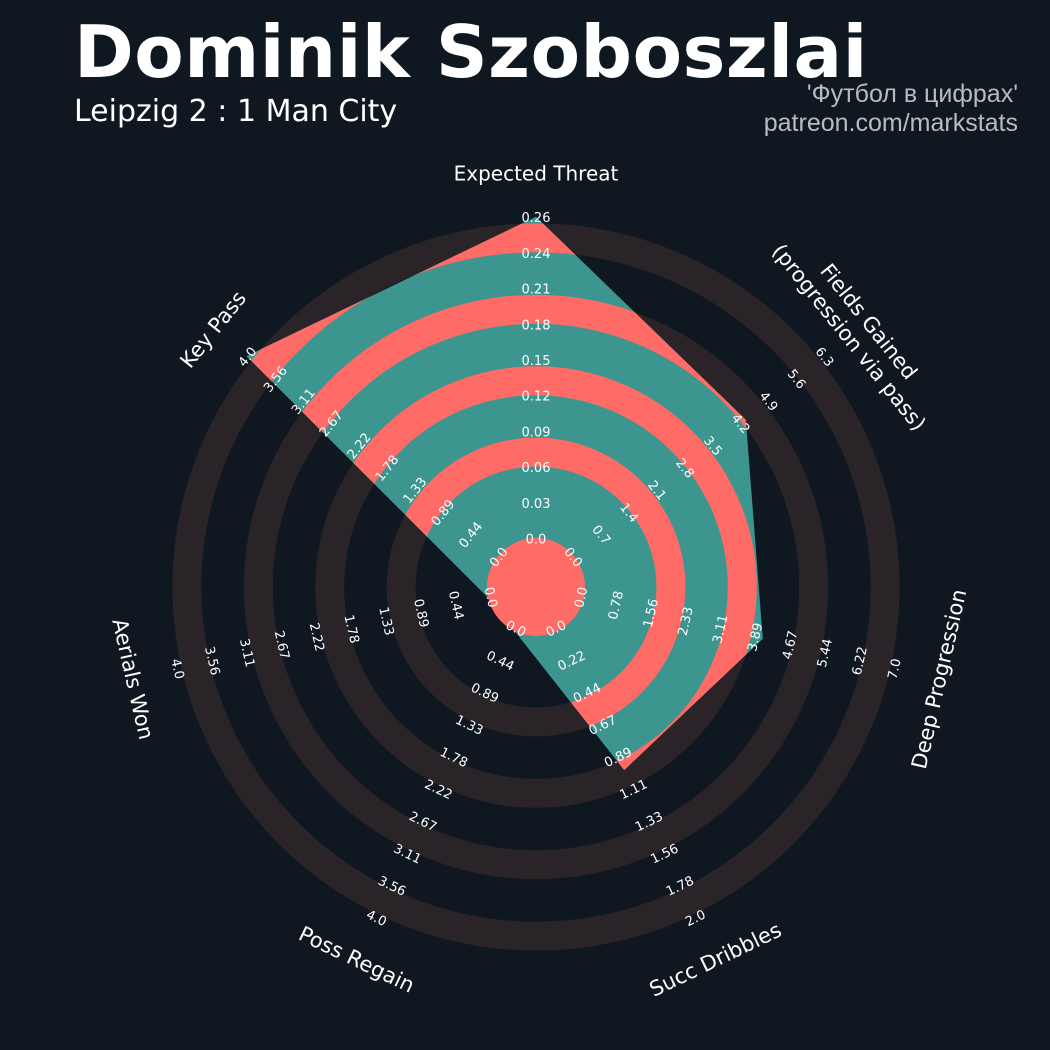 The height and width of the screenshot is (1050, 1050). Describe the element at coordinates (385, 622) in the screenshot. I see `tick-label: 1.33` at that location.